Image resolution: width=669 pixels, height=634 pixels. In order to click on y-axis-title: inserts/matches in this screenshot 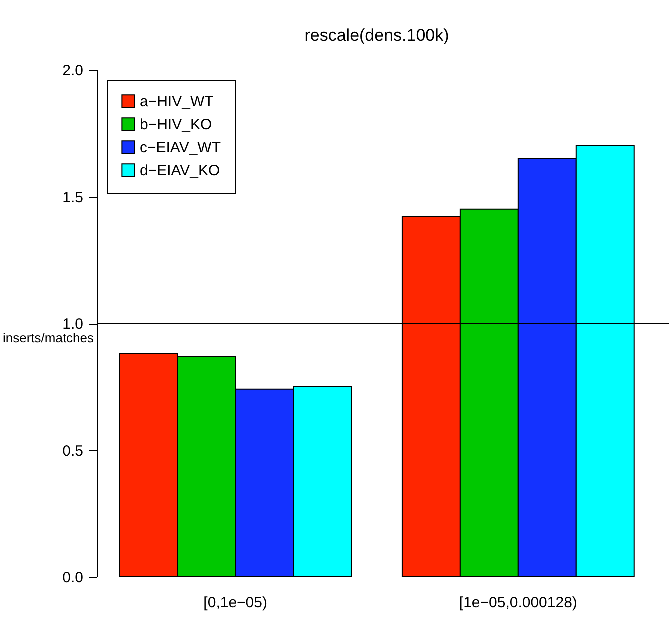, I will do `click(48, 338)`.